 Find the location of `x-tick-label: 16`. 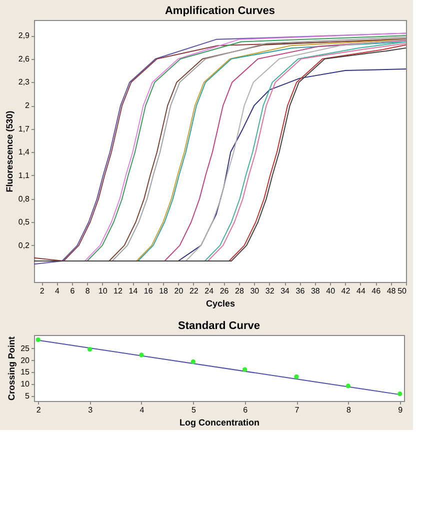

x-tick-label: 16 is located at coordinates (149, 291).